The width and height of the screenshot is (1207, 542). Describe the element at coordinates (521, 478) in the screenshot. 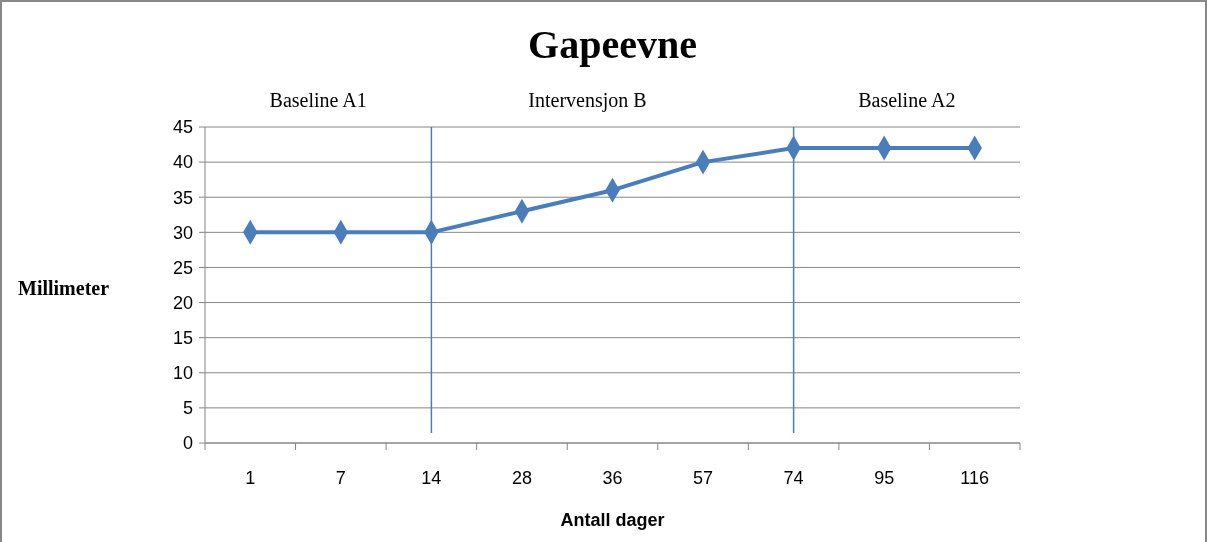

I see `x-tick-label: 28` at that location.